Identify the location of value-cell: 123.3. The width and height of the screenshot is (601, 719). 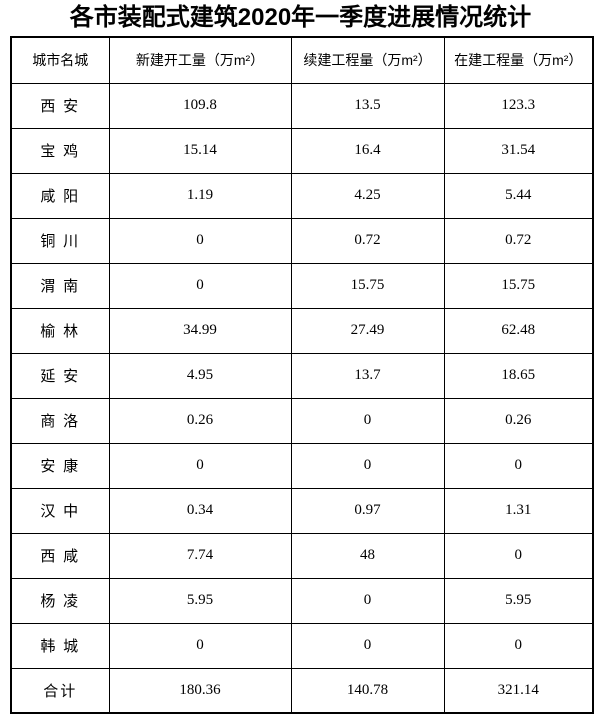
(518, 105).